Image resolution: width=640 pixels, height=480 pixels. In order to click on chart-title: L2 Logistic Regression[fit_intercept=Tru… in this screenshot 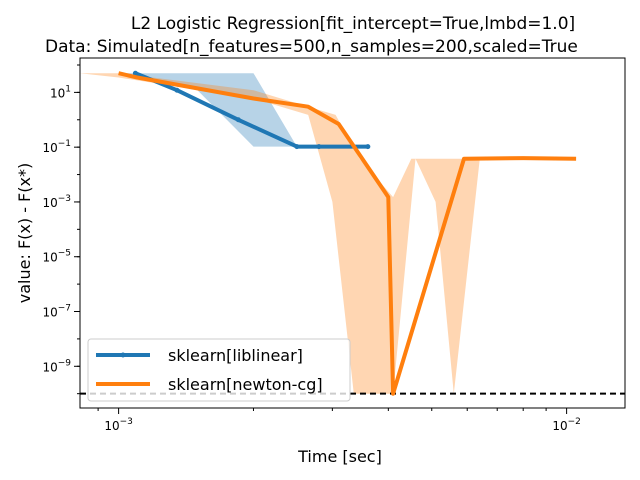, I will do `click(353, 24)`.